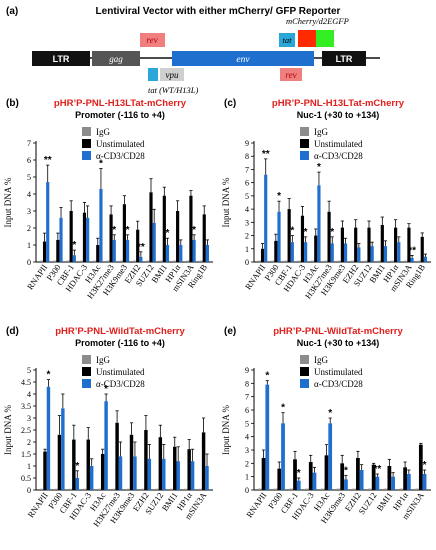 This screenshot has height=550, width=436. What do you see at coordinates (26, 430) in the screenshot?
I see `y-tick-label: 2.5` at bounding box center [26, 430].